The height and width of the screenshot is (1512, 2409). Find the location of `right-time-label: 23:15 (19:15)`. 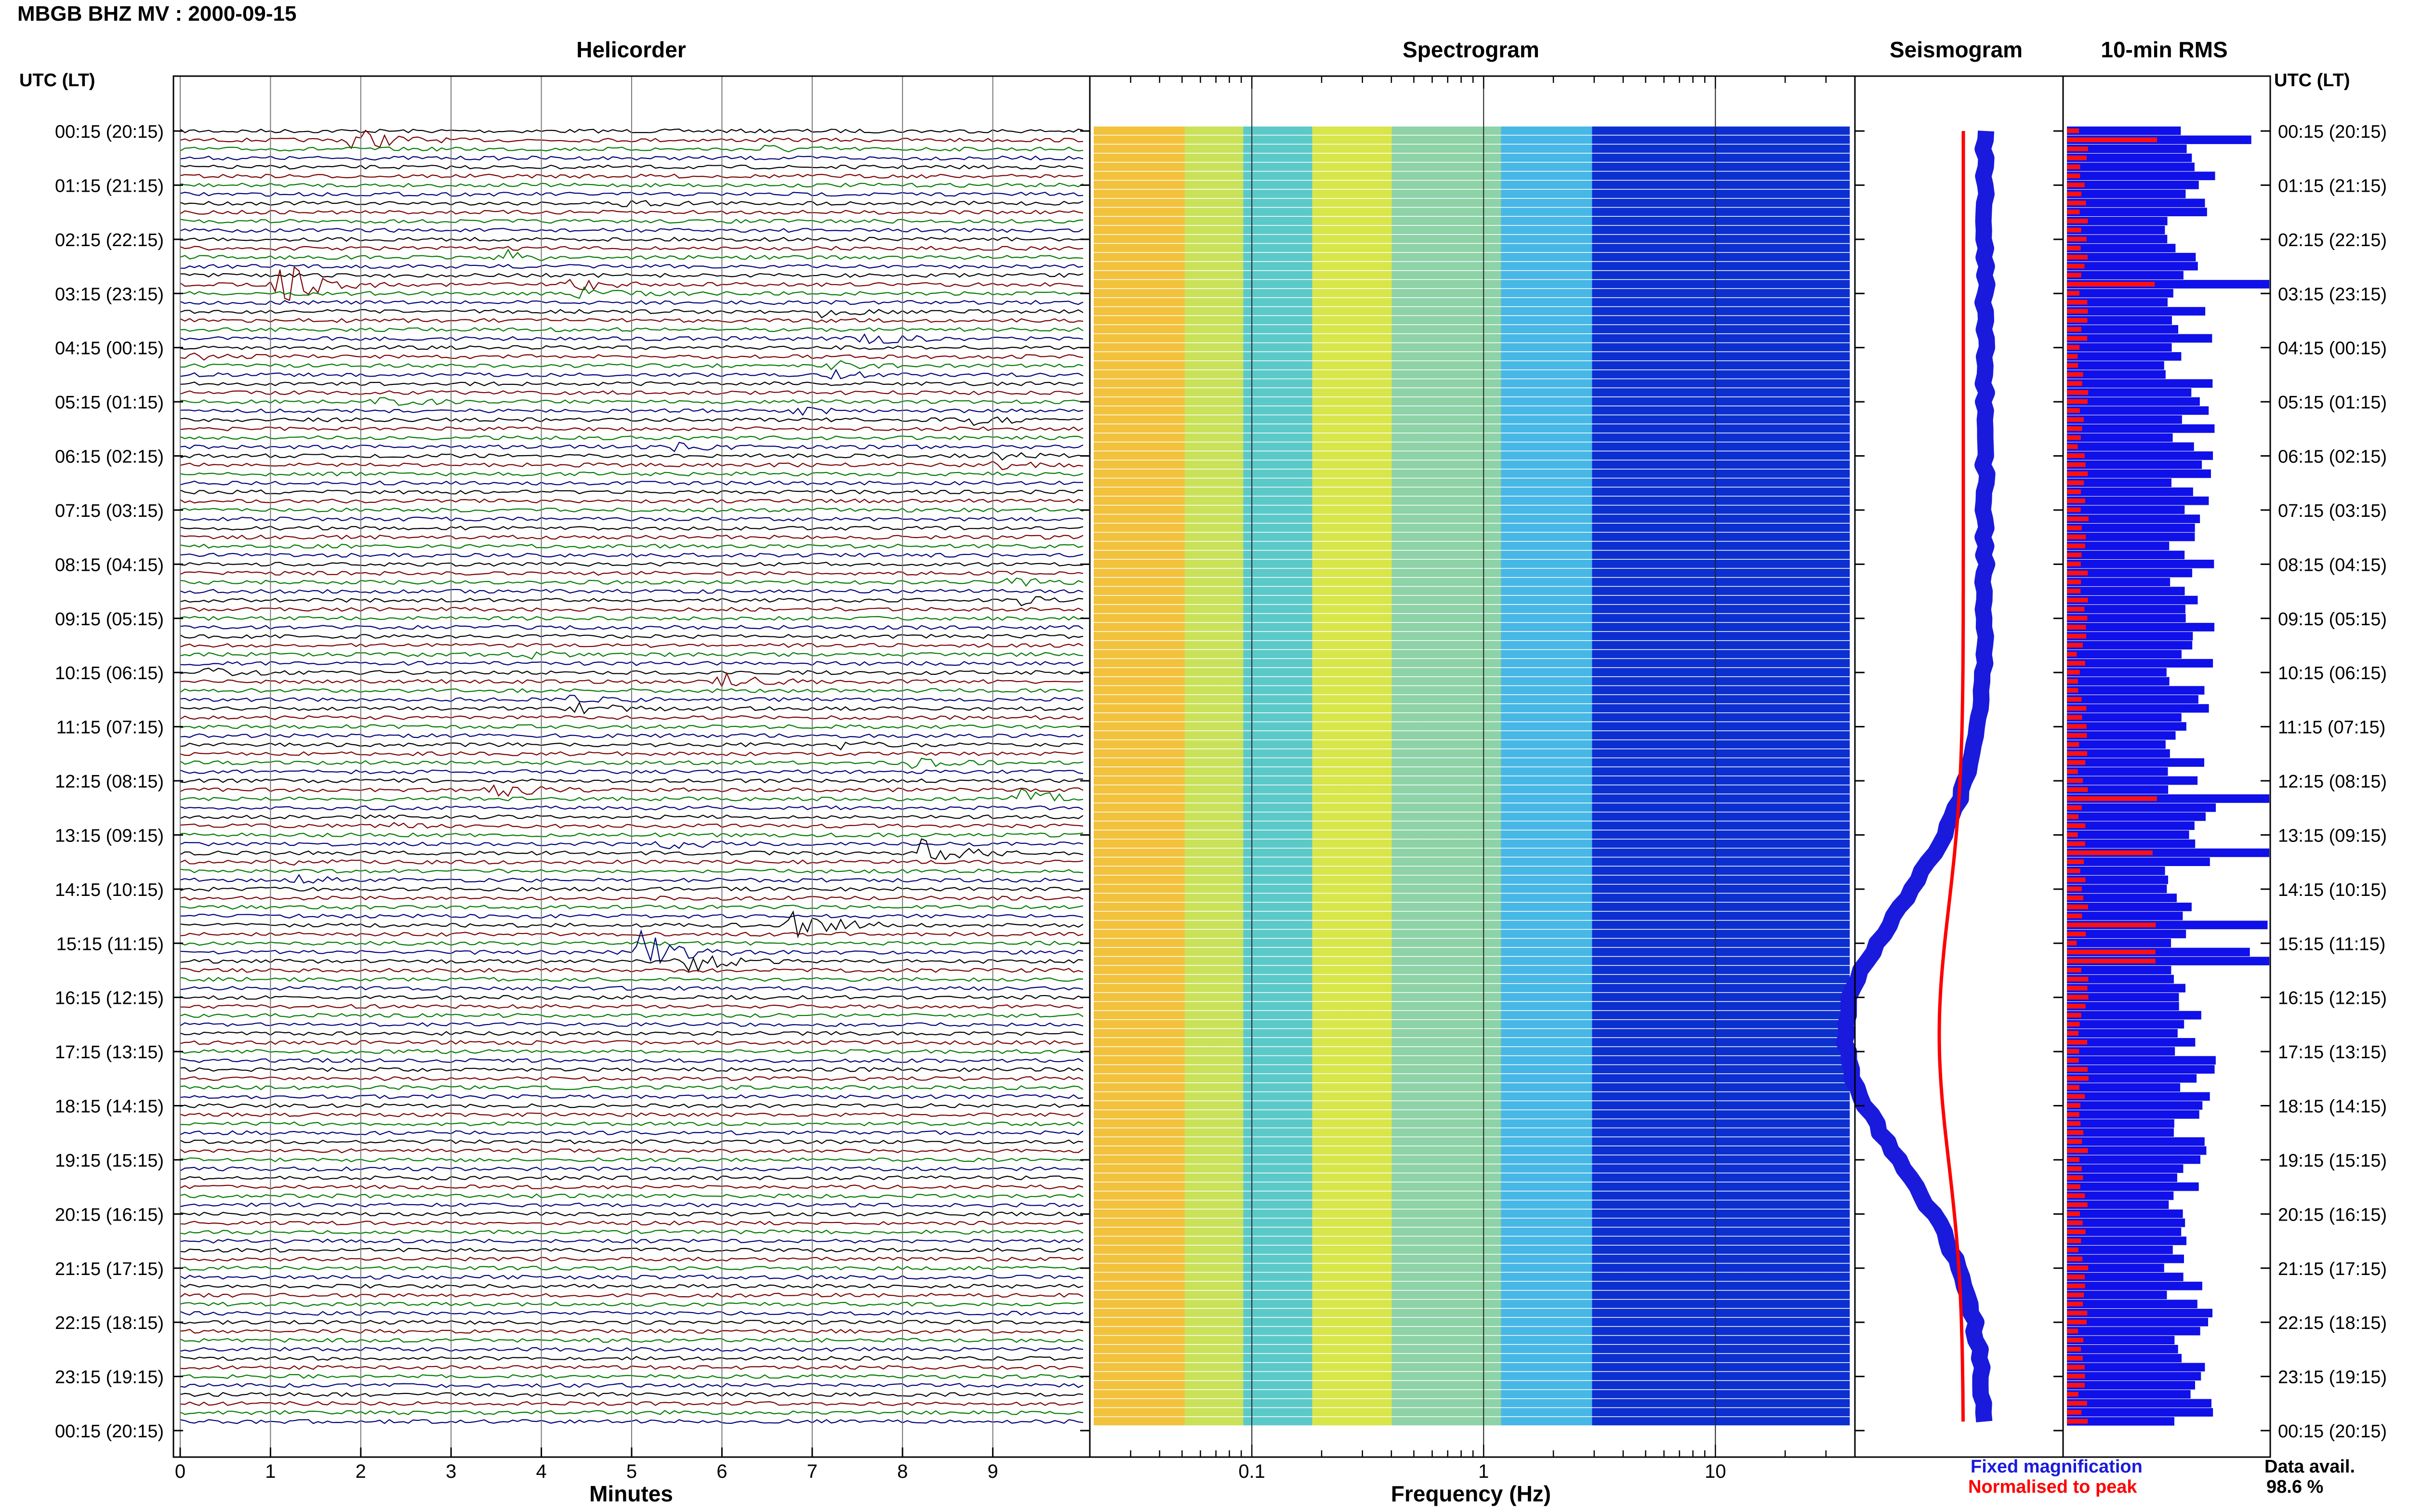

right-time-label: 23:15 (19:15) is located at coordinates (2332, 1377).